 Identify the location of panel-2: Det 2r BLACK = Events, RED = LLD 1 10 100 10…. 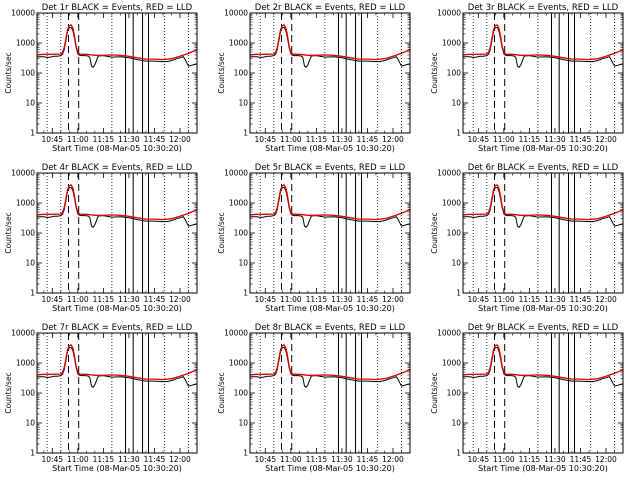
(314, 78).